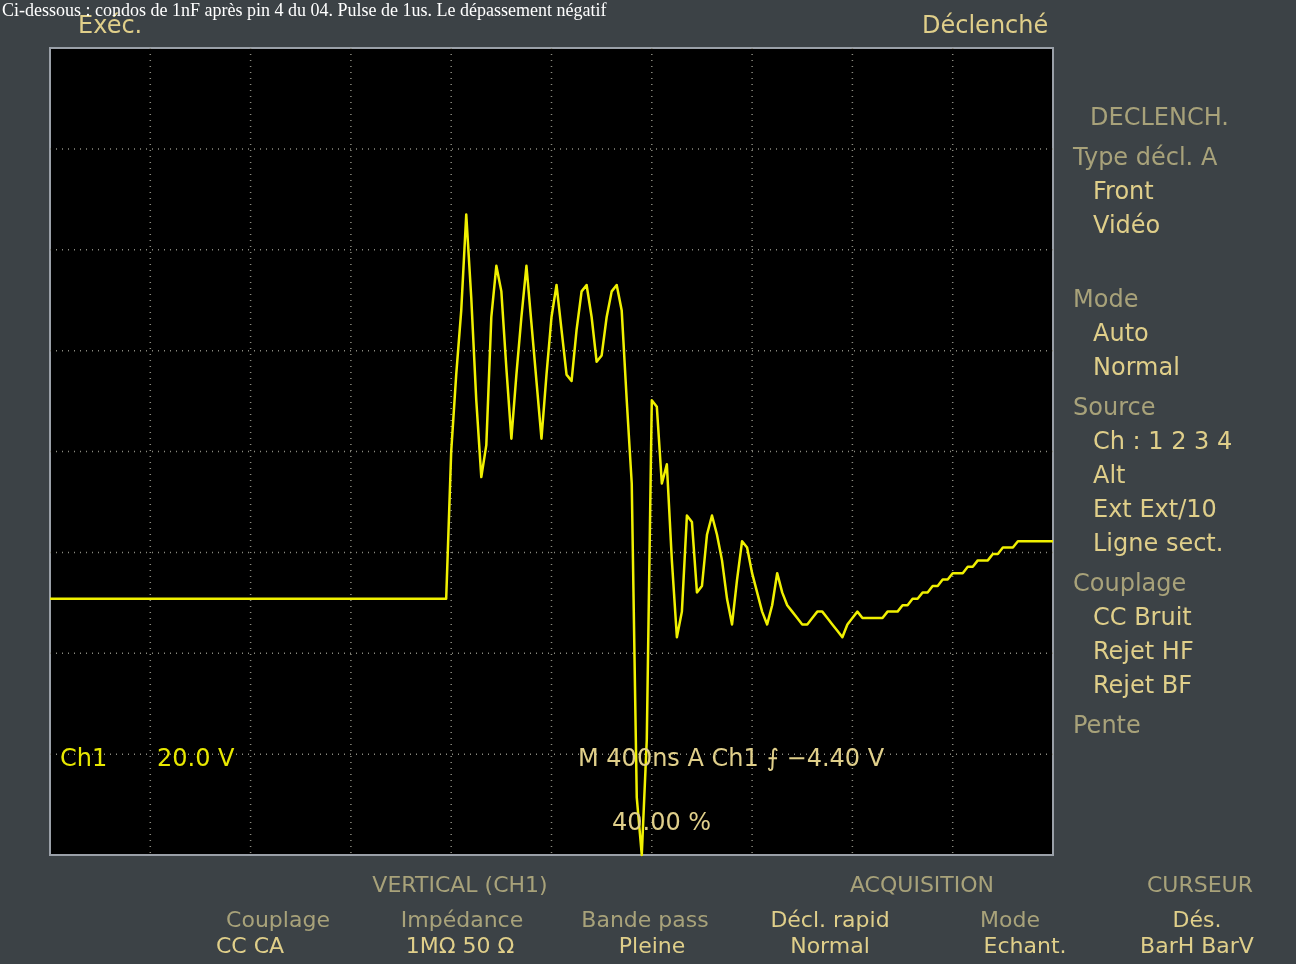 The height and width of the screenshot is (964, 1296). What do you see at coordinates (1127, 225) in the screenshot?
I see `text: Vidéo` at bounding box center [1127, 225].